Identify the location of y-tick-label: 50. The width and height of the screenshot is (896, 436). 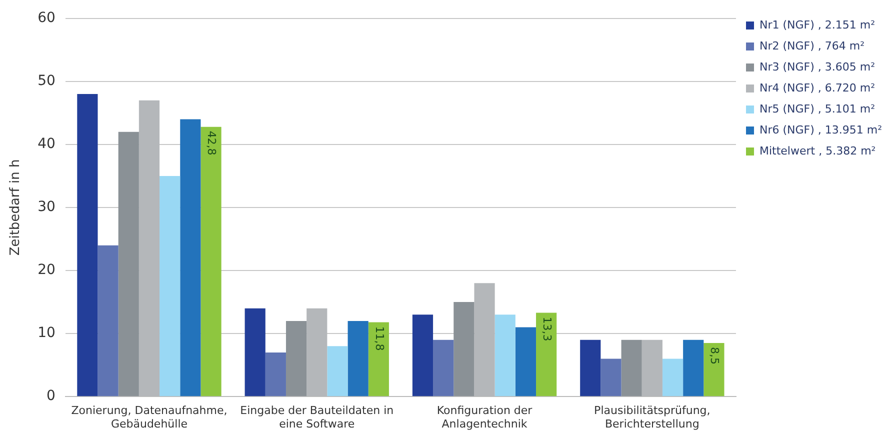
(47, 81).